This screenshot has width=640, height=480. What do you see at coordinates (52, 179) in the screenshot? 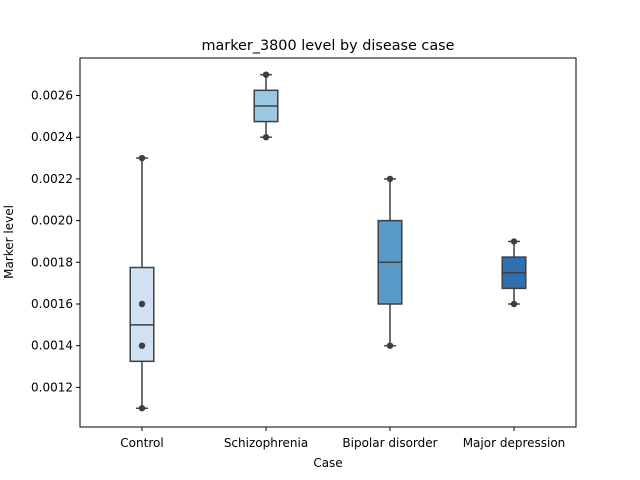
I see `y-tick-label: 0.0022` at bounding box center [52, 179].